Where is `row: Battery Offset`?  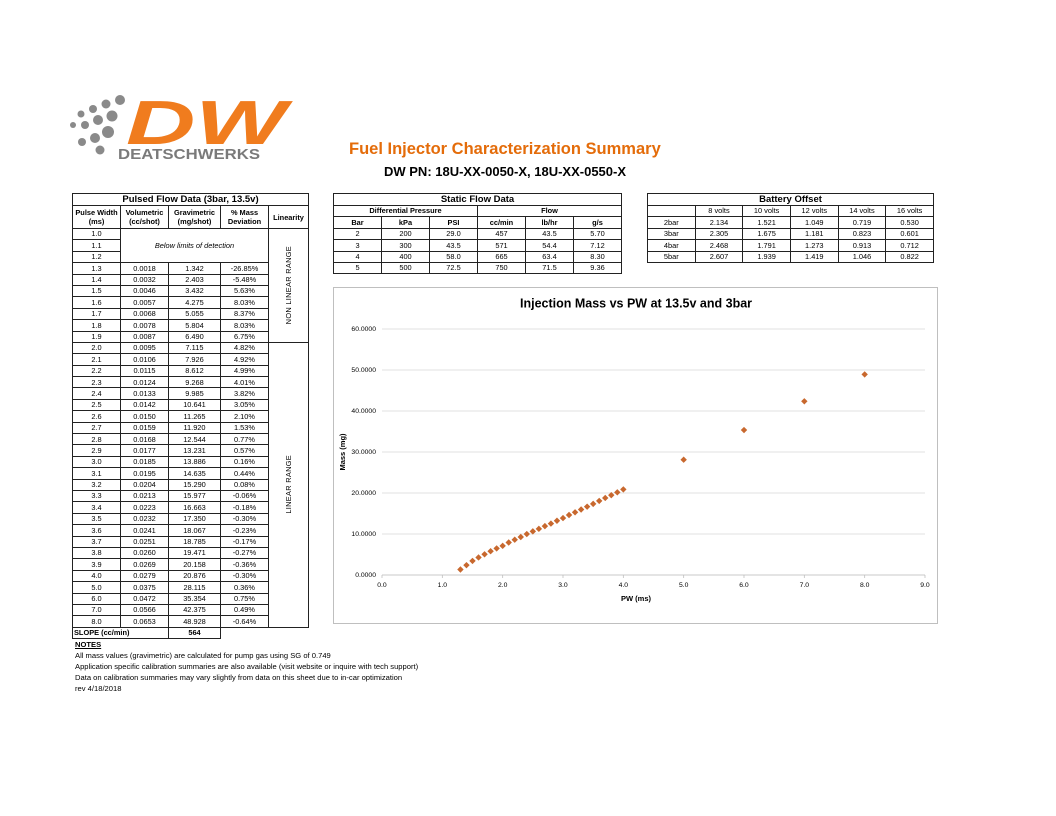 row: Battery Offset is located at coordinates (790, 199).